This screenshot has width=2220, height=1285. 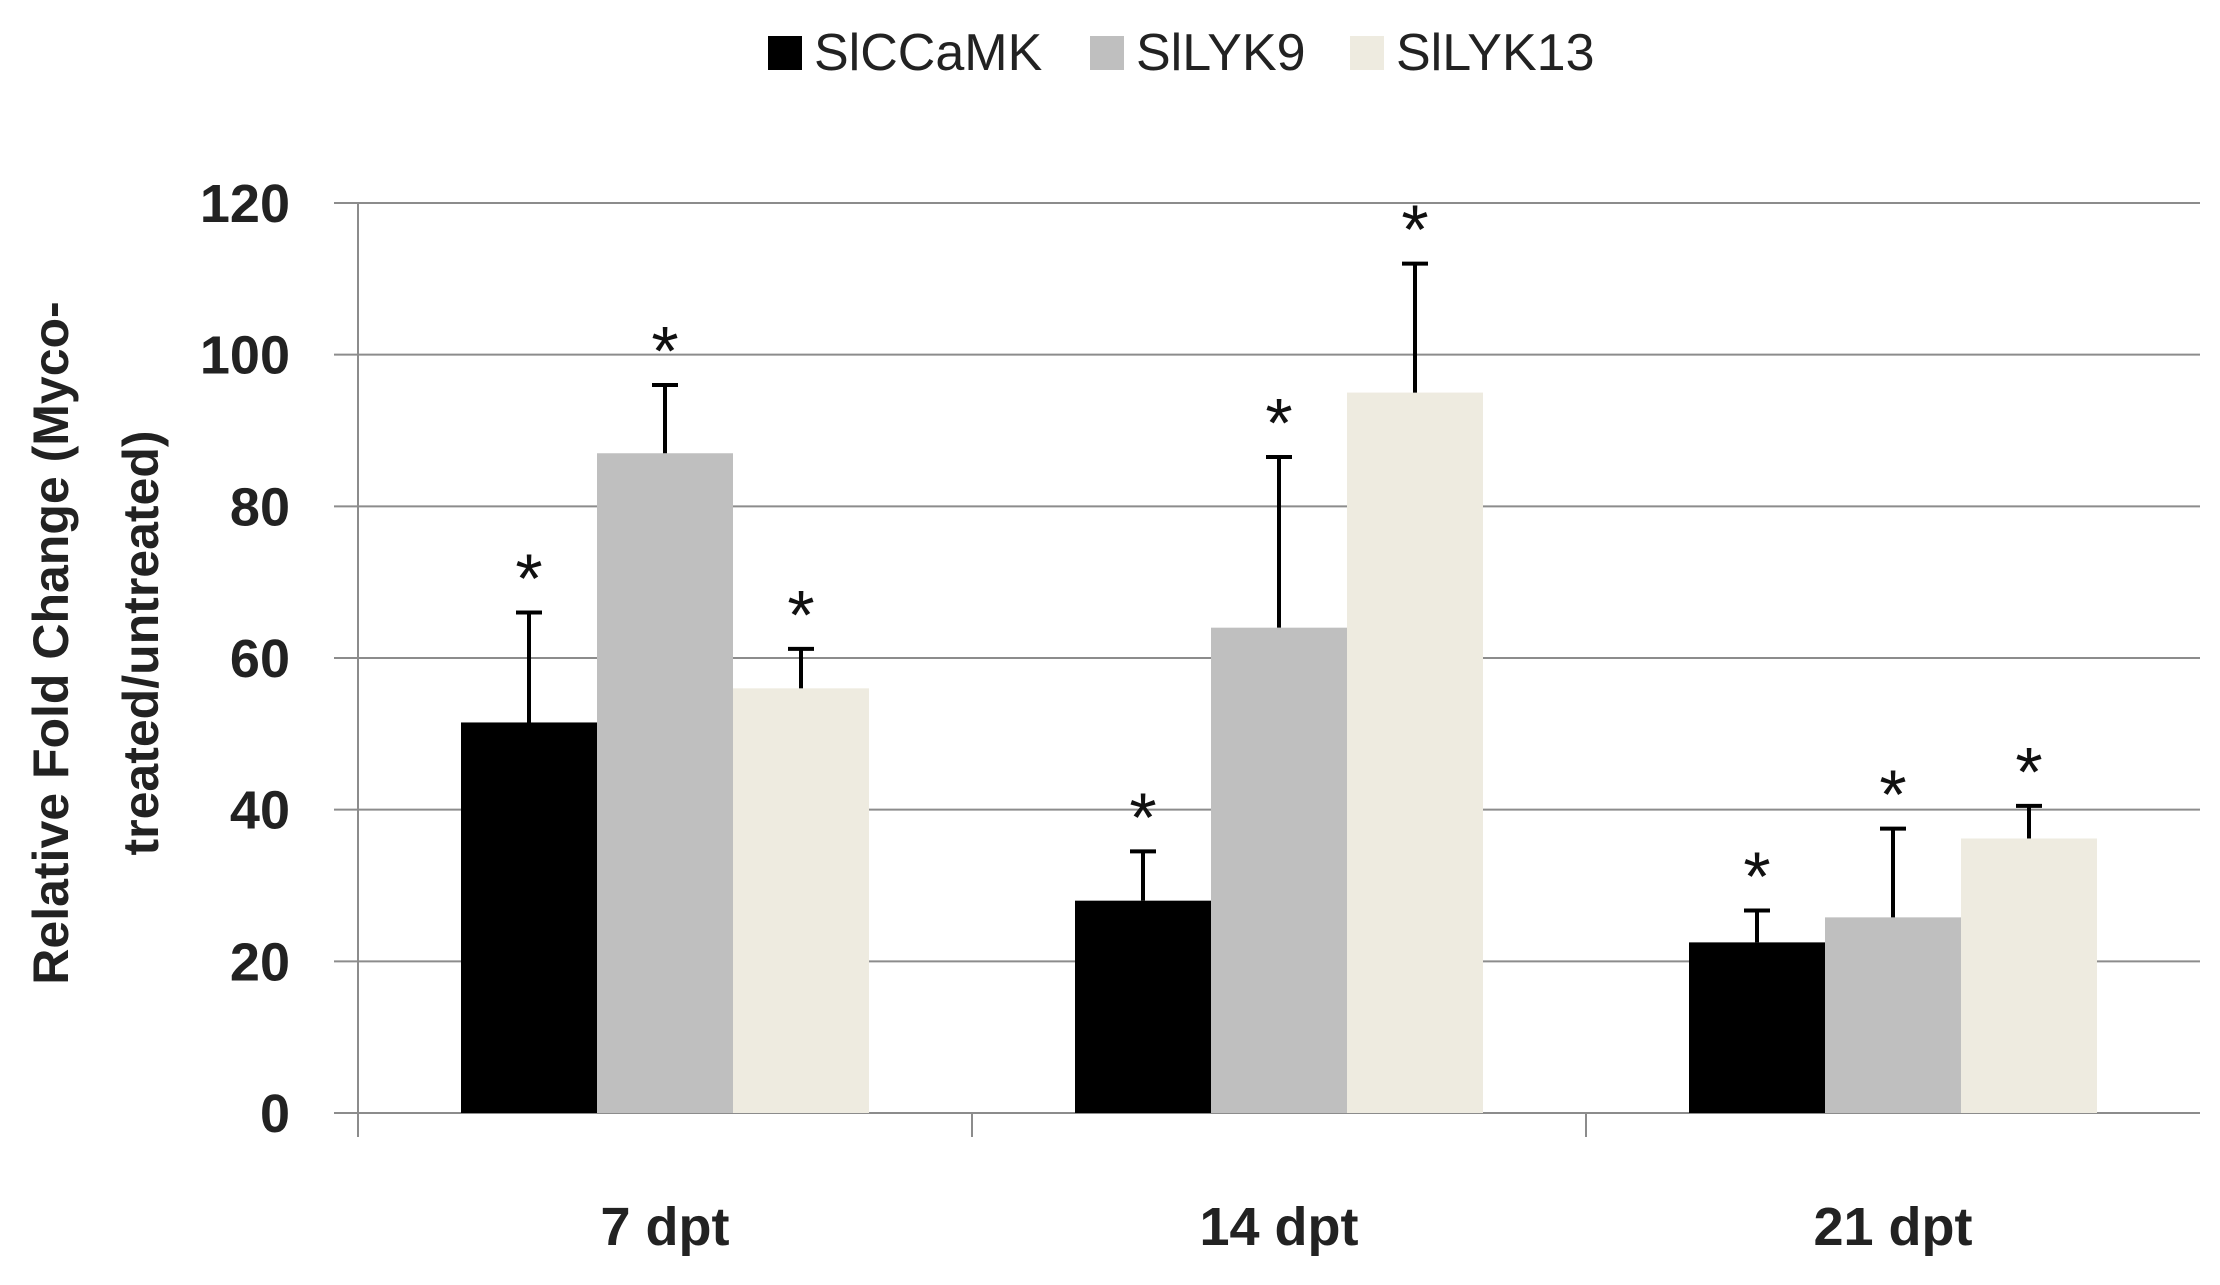 What do you see at coordinates (260, 659) in the screenshot?
I see `y-tick-label-60: 60` at bounding box center [260, 659].